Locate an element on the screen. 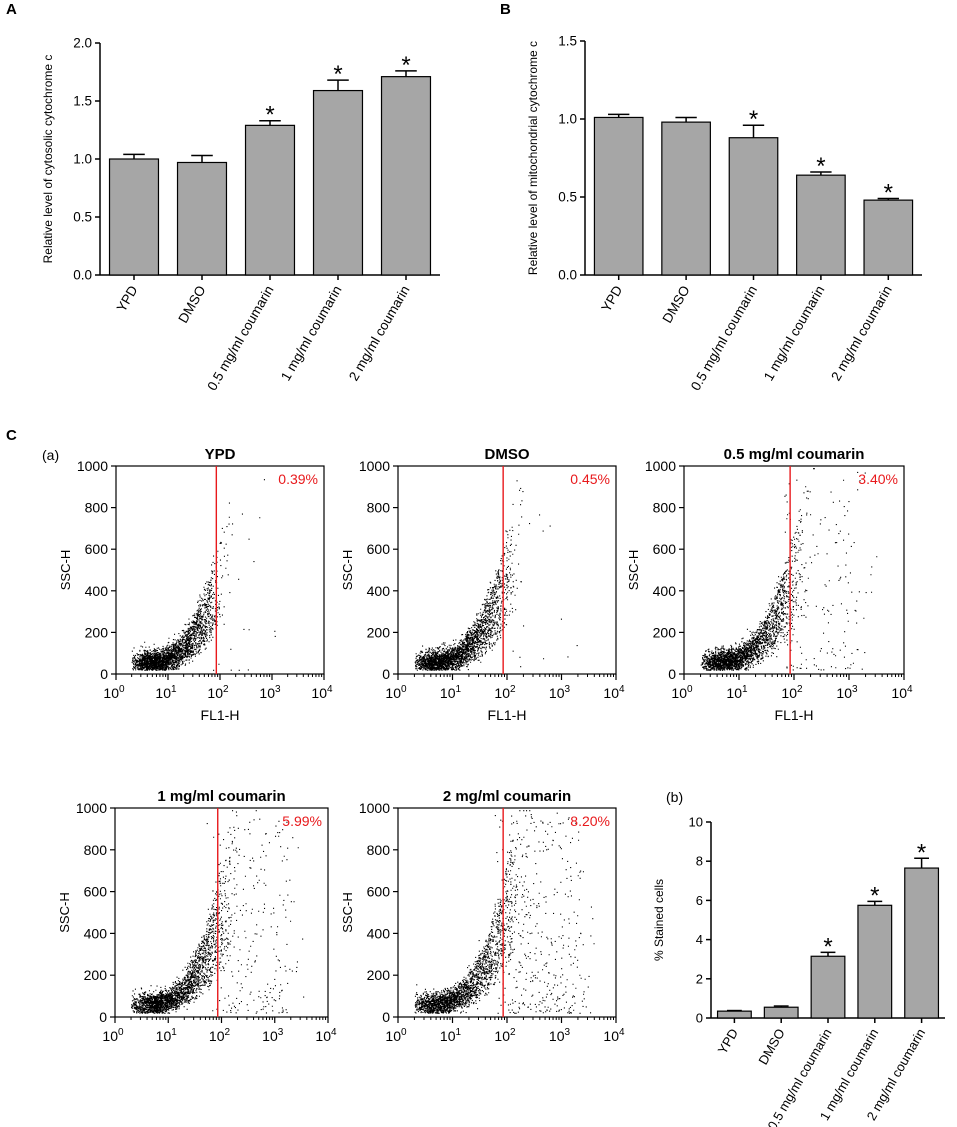 The height and width of the screenshot is (1127, 957). gate-percent-label: 0.39% is located at coordinates (298, 479).